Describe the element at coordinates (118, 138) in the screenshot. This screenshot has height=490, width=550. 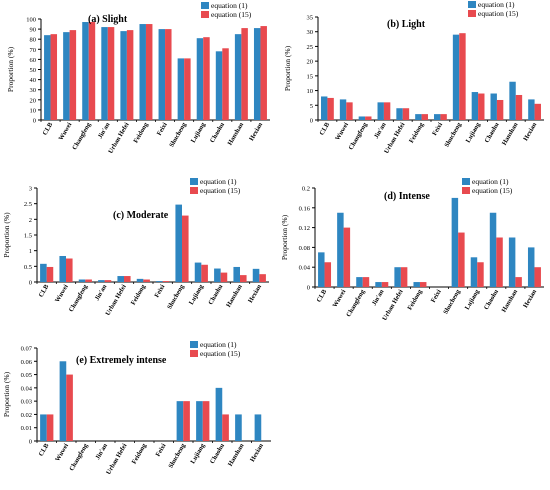
I see `panel-1-category-label: Urban Hefei` at that location.